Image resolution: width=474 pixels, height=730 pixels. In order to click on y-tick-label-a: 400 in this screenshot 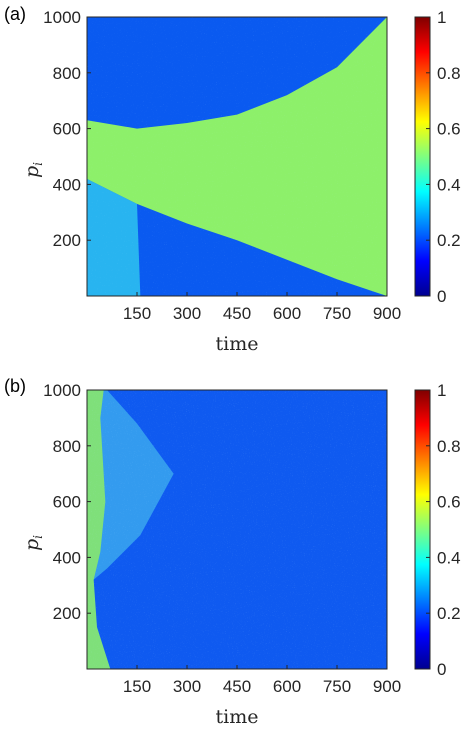, I will do `click(67, 184)`.